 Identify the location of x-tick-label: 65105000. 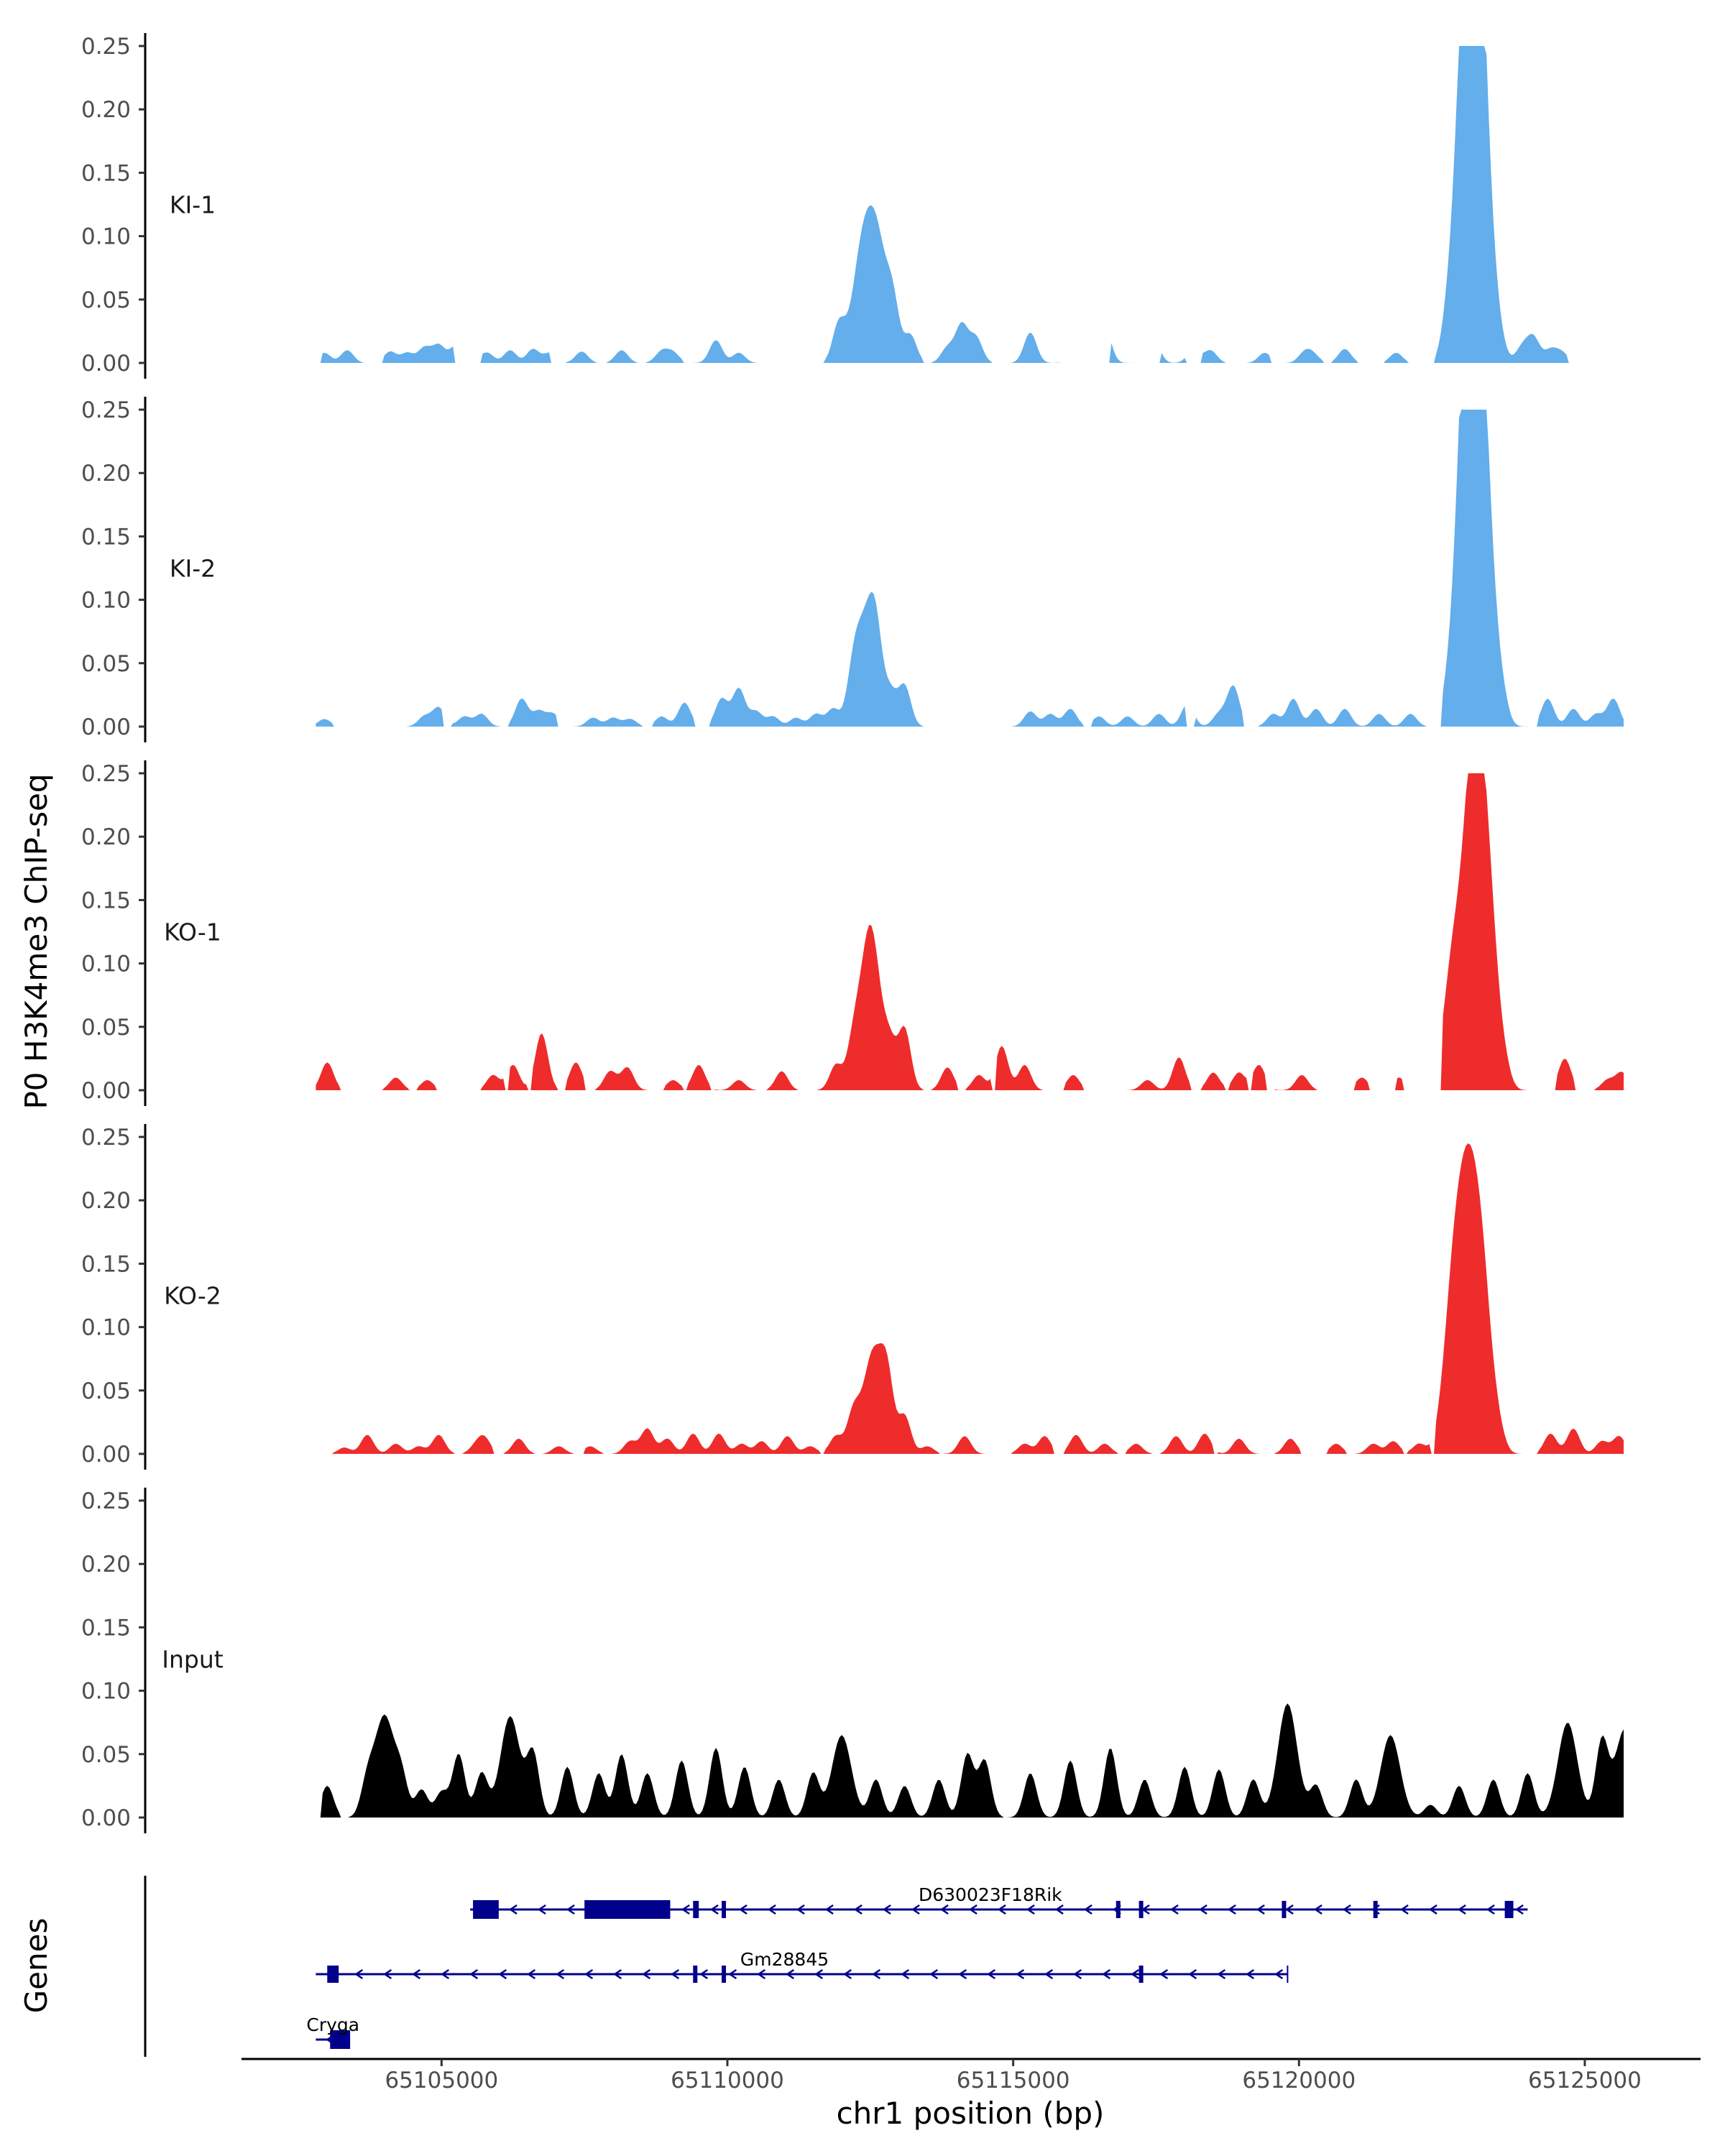
(441, 2080).